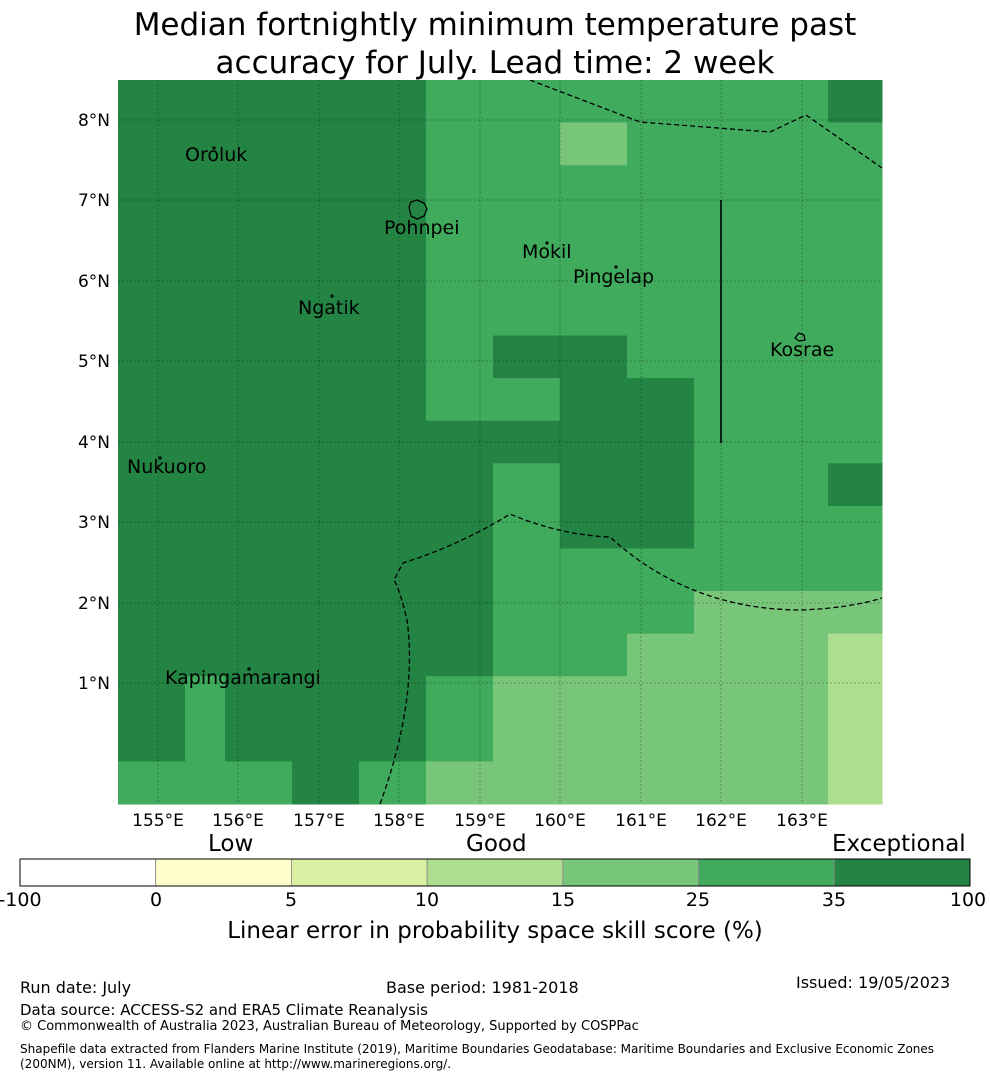 The width and height of the screenshot is (990, 1080). What do you see at coordinates (427, 900) in the screenshot?
I see `colorbar-tick: 10` at bounding box center [427, 900].